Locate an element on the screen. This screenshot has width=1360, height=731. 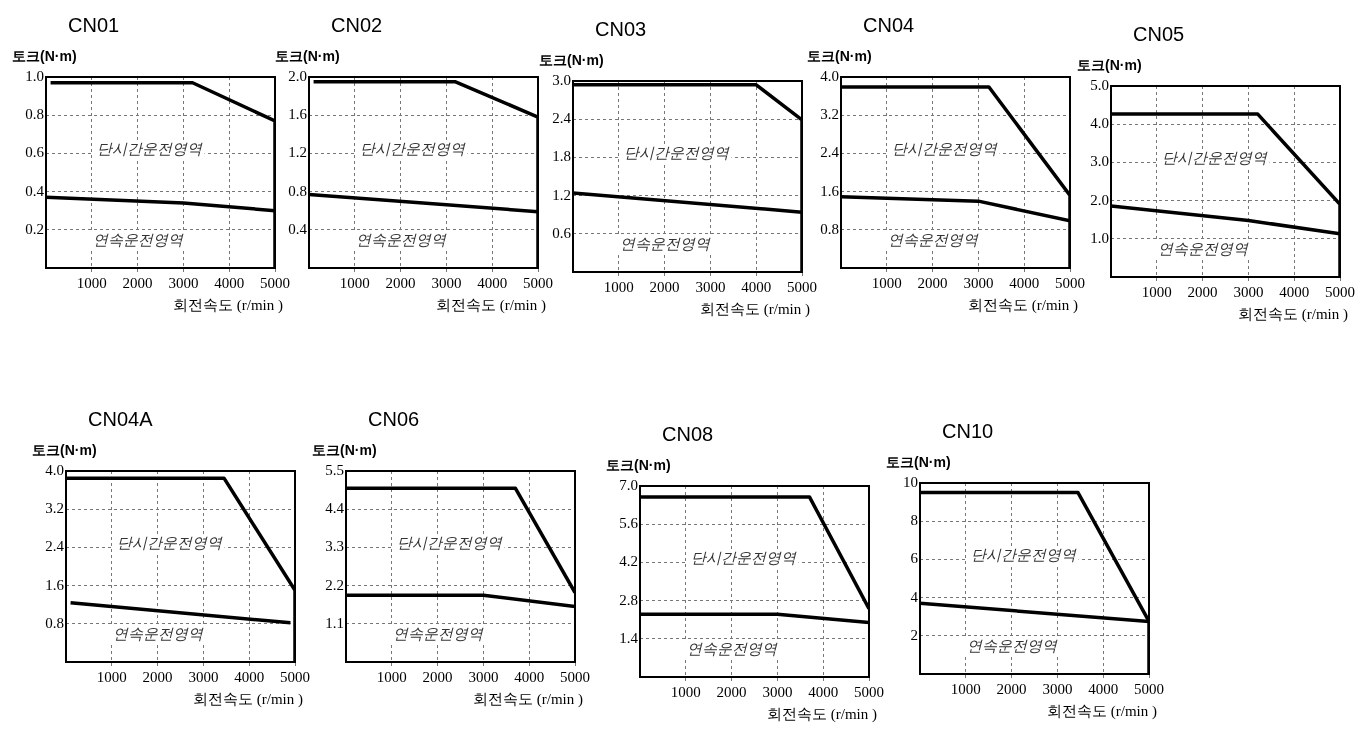
y-tick-label: 2 is located at coordinates (914, 634).